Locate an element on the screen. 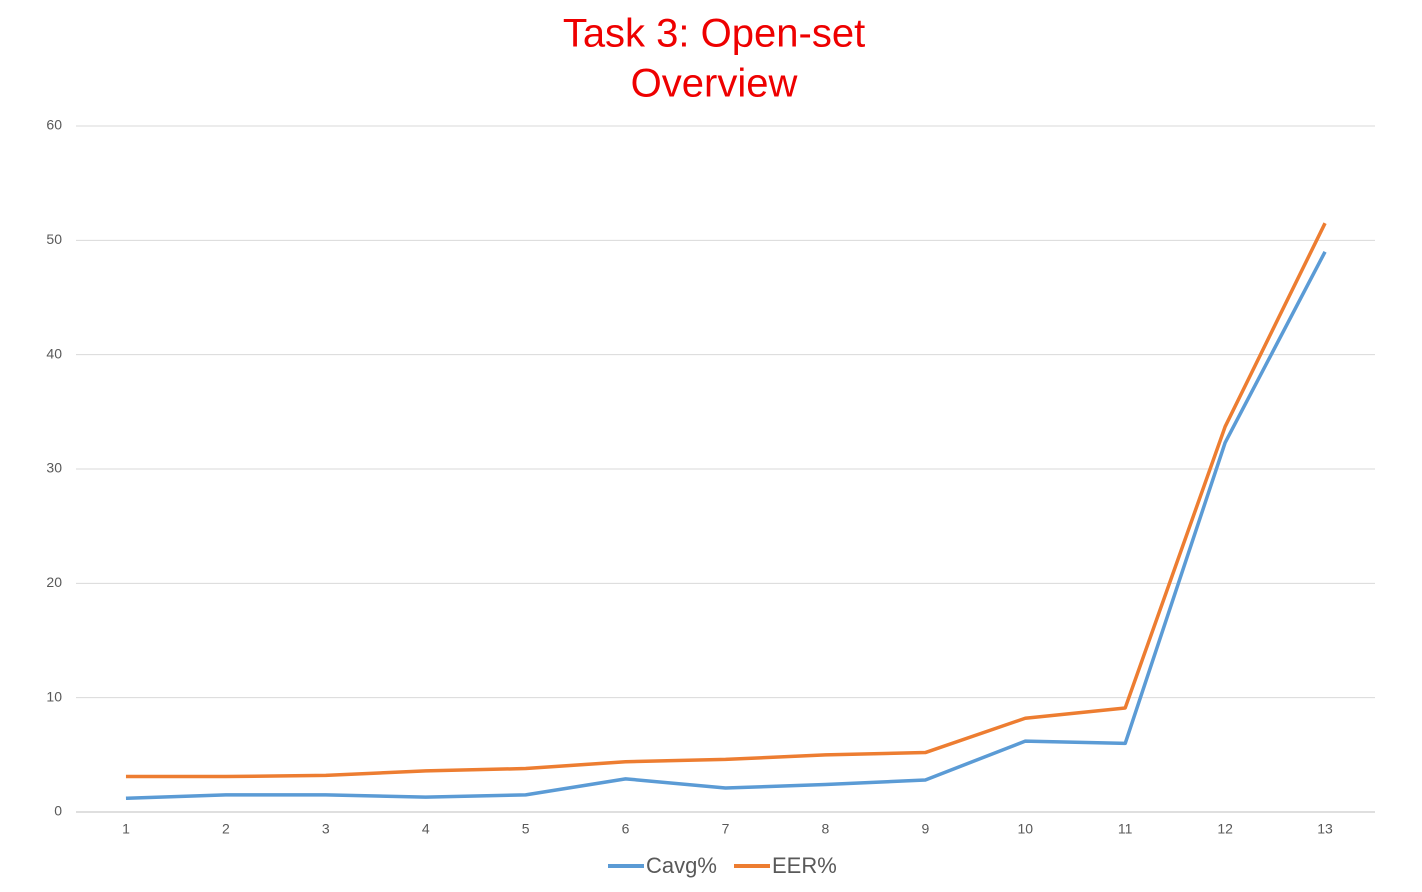 This screenshot has height=892, width=1422. x-tick-label: 2 is located at coordinates (226, 829).